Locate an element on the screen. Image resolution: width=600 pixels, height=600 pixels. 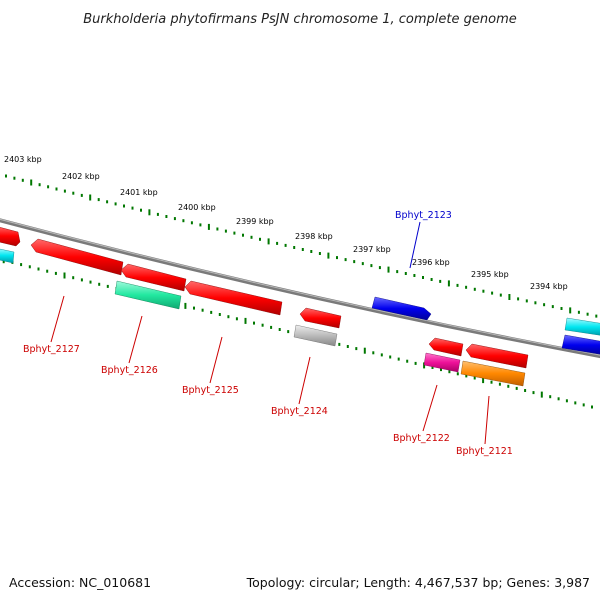
gene-label-bphyt-2124: Bphyt_2124 is located at coordinates (299, 411).